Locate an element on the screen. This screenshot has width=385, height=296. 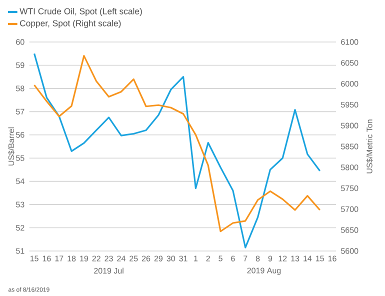
y2-tick-label: 5650 is located at coordinates (349, 230).